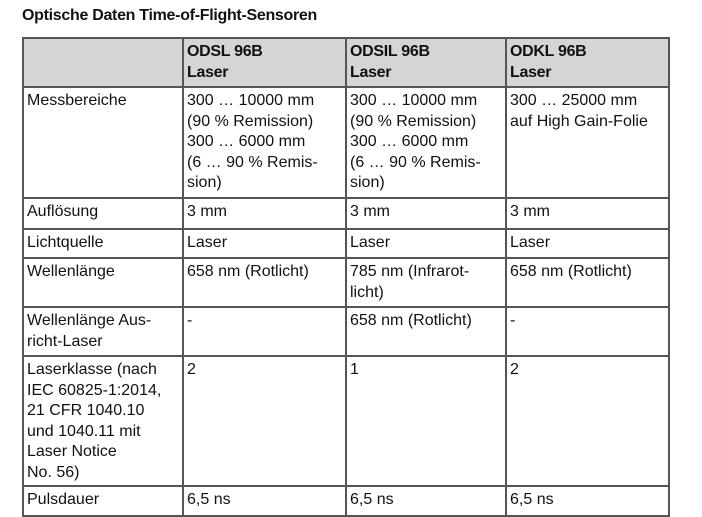 This screenshot has width=702, height=517. I want to click on row-label: Auflösung, so click(103, 213).